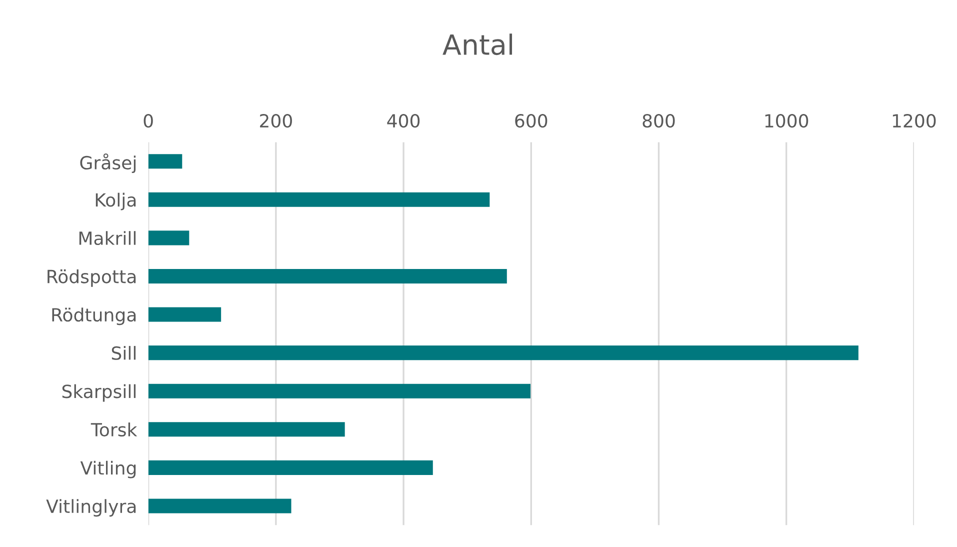  I want to click on x-tick-label: 0, so click(148, 121).